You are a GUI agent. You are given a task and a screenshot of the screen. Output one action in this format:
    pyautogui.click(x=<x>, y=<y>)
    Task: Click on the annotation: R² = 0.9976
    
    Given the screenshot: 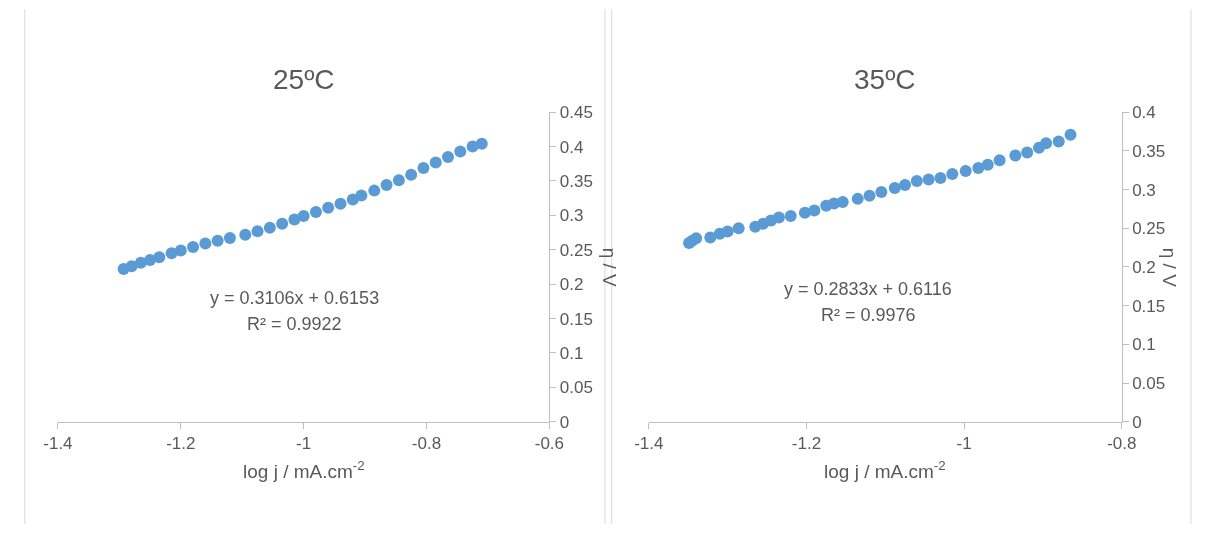 What is the action you would take?
    pyautogui.click(x=868, y=315)
    